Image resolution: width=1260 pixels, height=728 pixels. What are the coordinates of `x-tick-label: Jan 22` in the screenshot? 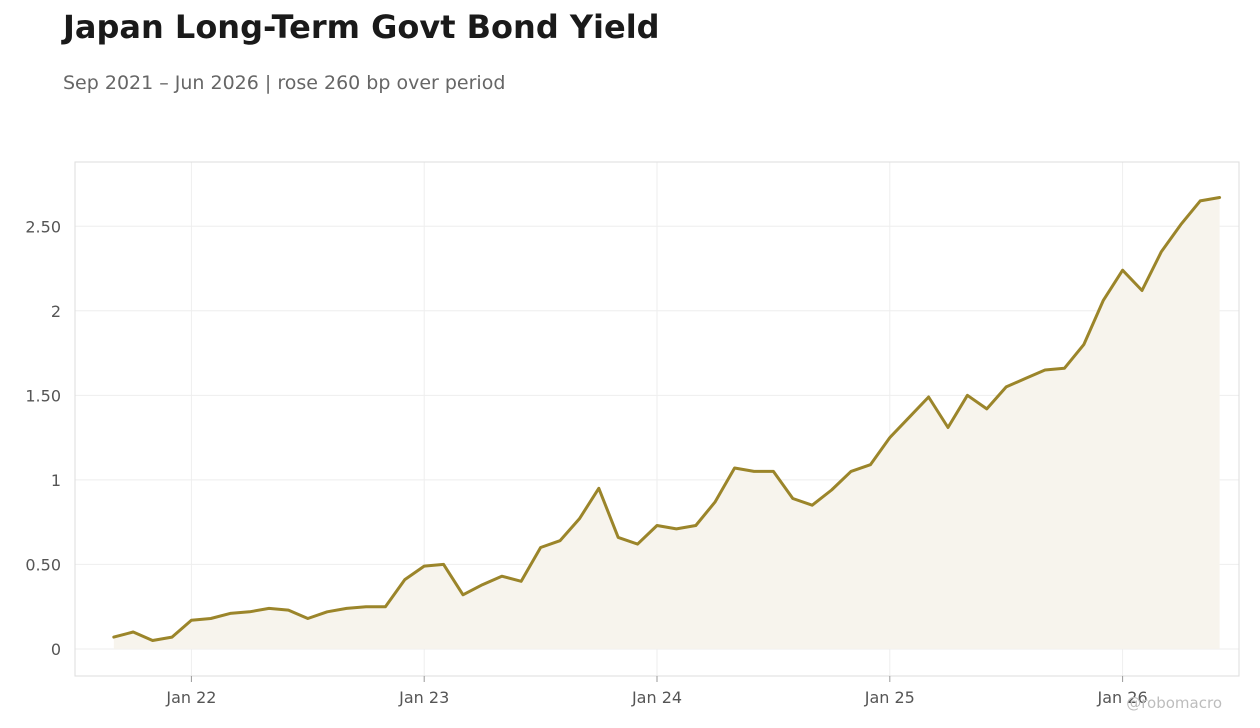 It's located at (190, 697).